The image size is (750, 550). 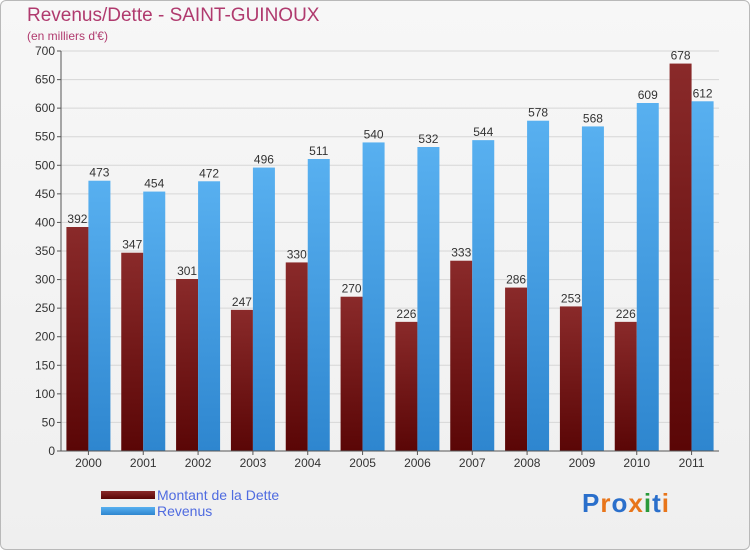 I want to click on legend-swatch-revenus, so click(x=128, y=511).